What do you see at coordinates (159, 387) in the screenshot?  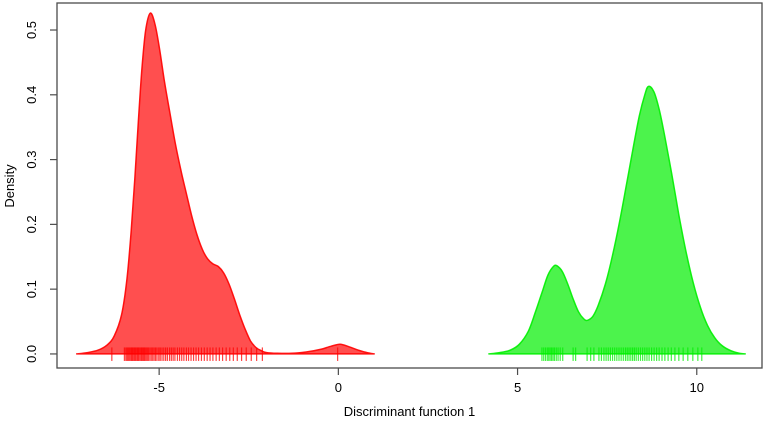 I see `x-axis-tick-label: -5` at bounding box center [159, 387].